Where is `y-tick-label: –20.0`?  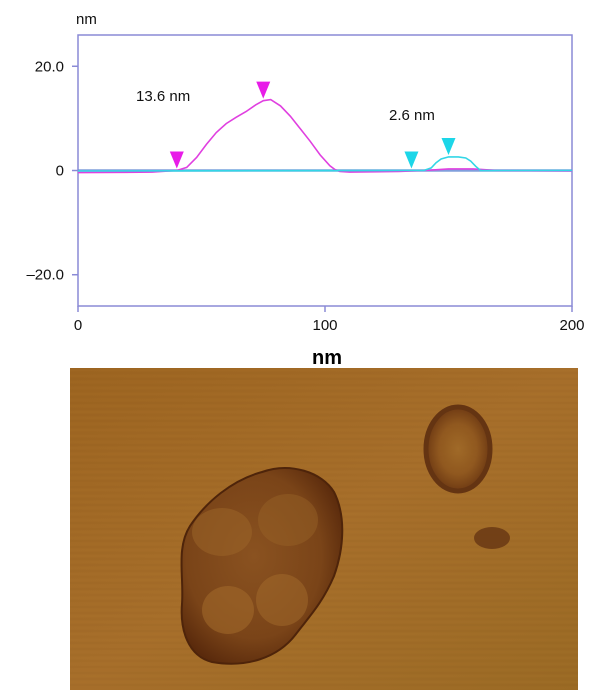
y-tick-label: –20.0 is located at coordinates (45, 275).